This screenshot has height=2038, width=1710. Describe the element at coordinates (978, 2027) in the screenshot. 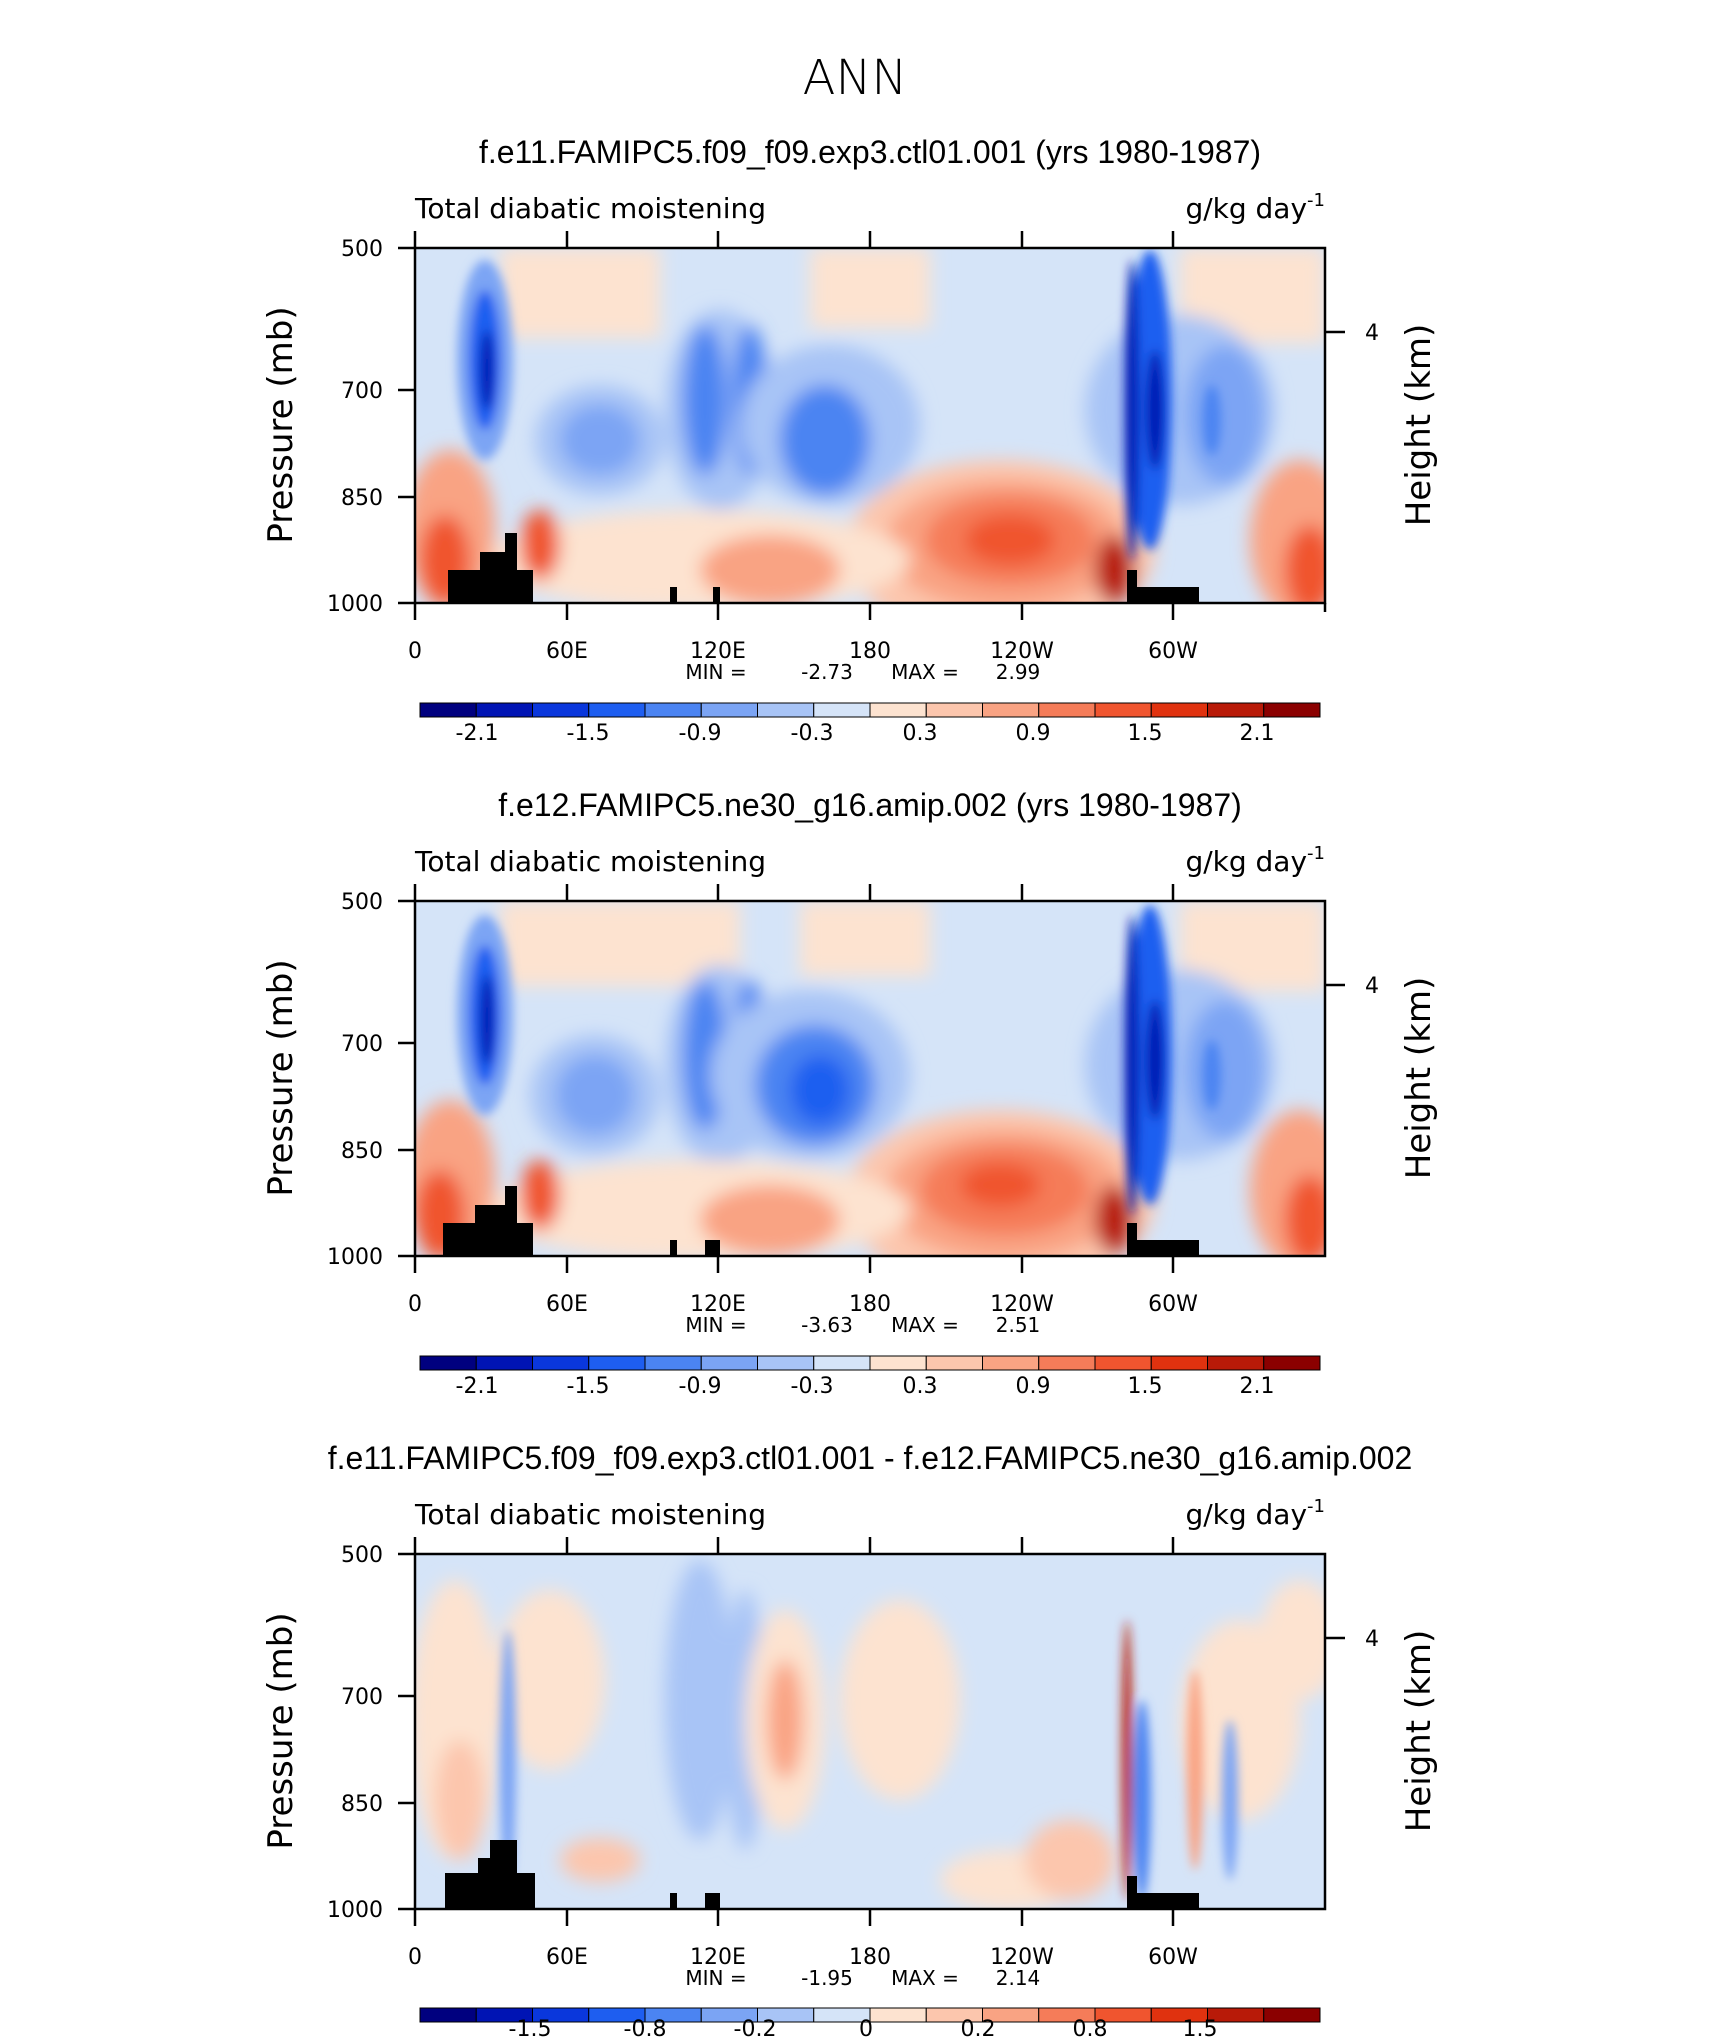

I see `colorbar-label: 0.2` at that location.